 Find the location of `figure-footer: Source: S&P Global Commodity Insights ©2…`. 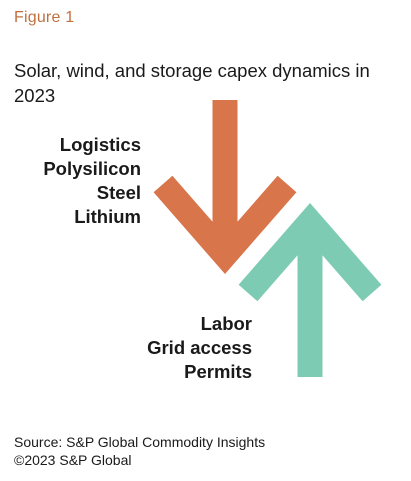

figure-footer: Source: S&P Global Commodity Insights ©2… is located at coordinates (139, 451).